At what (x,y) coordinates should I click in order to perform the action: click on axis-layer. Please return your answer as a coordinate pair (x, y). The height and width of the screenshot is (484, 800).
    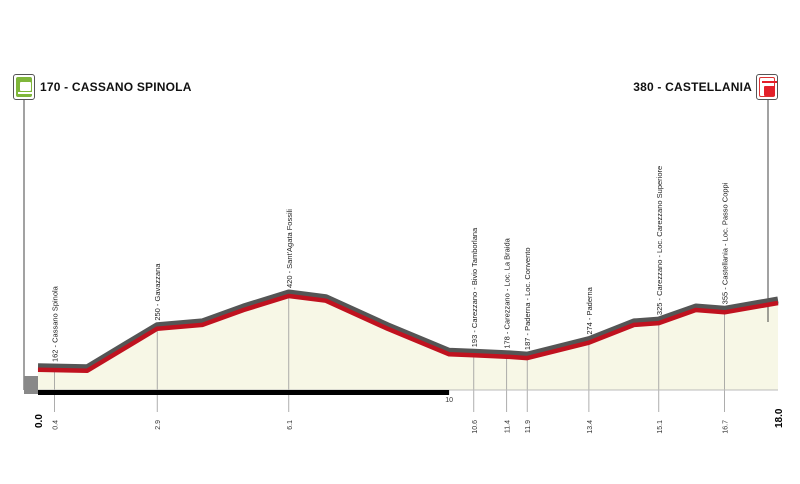
    Looking at the image, I should click on (408, 392).